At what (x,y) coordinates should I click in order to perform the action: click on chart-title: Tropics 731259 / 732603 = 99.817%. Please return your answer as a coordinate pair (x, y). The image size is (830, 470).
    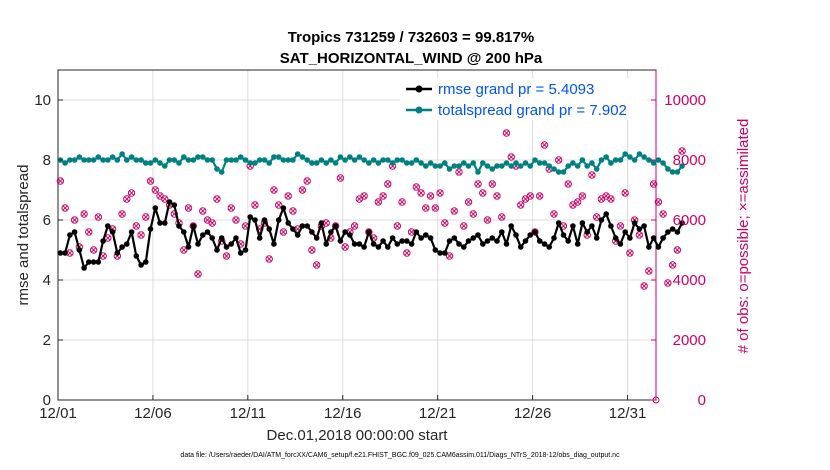
    Looking at the image, I should click on (411, 37).